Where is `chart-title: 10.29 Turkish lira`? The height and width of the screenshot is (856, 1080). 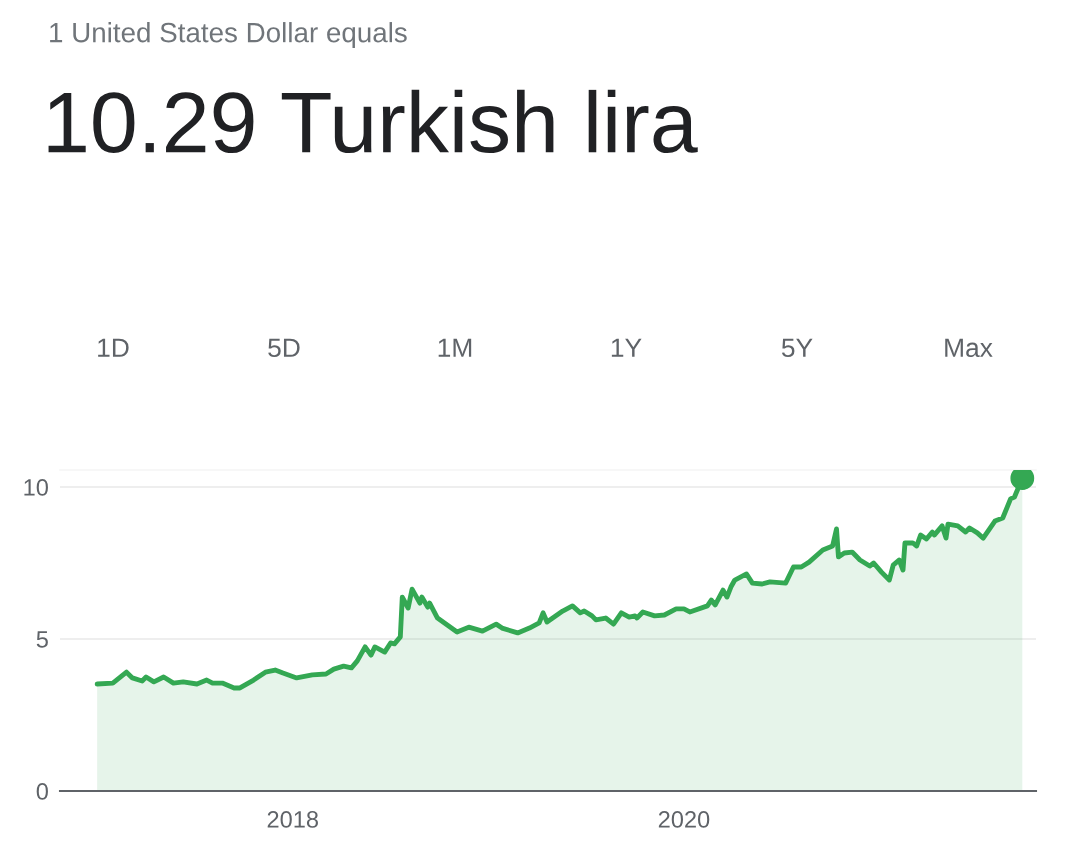 chart-title: 10.29 Turkish lira is located at coordinates (373, 121).